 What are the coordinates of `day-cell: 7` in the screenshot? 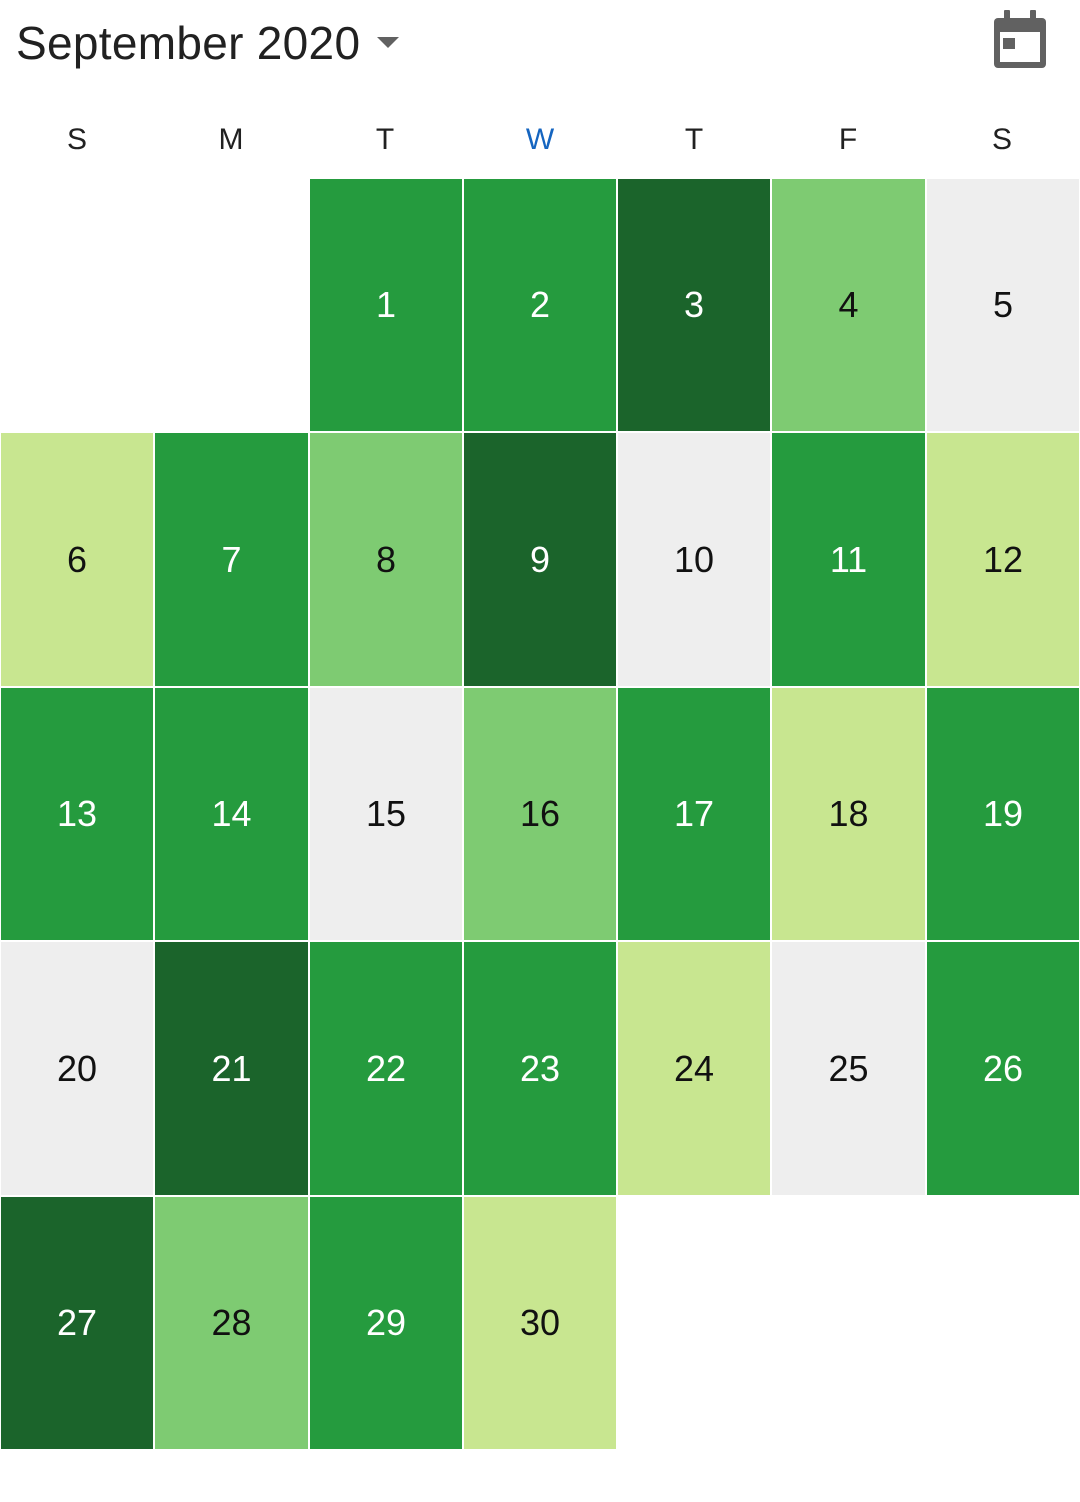 It's located at (231, 559).